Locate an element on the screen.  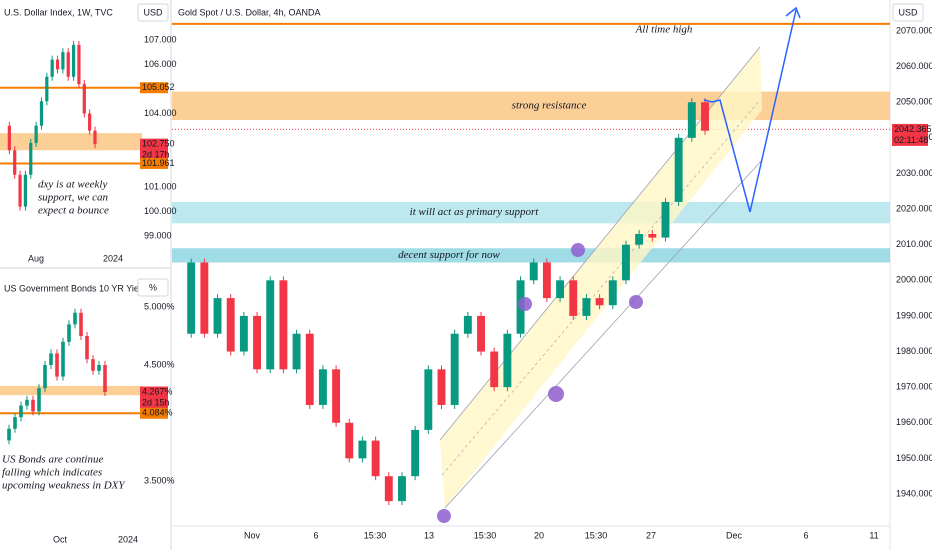
y-tick-label: 1970.000 is located at coordinates (914, 387).